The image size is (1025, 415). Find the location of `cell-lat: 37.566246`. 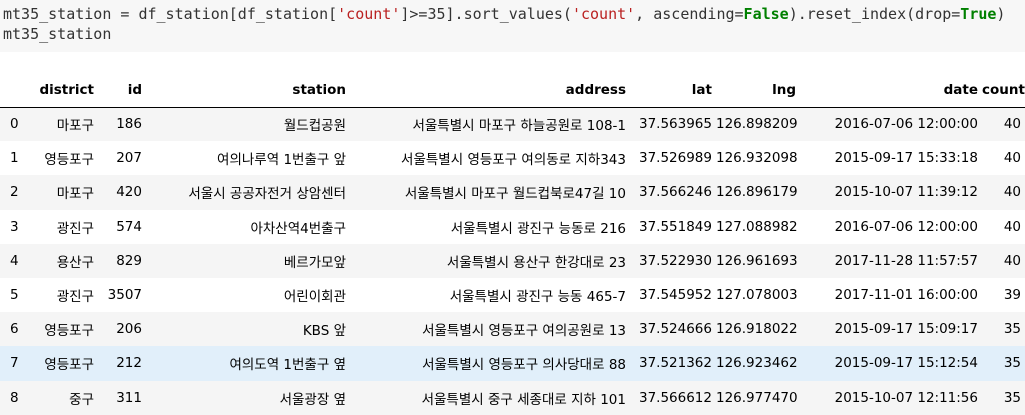

cell-lat: 37.566246 is located at coordinates (675, 192).